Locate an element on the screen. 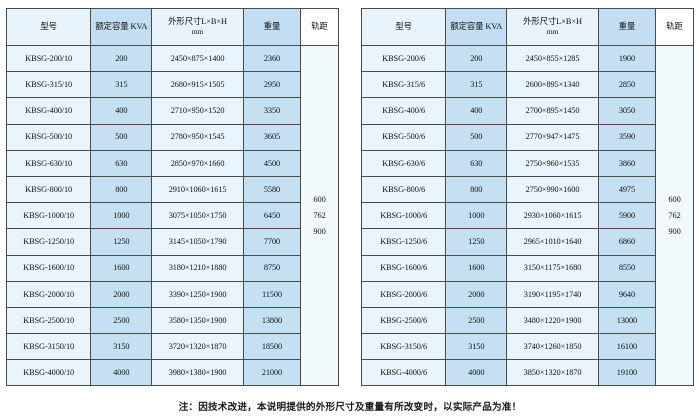 The height and width of the screenshot is (419, 700). cell-model: KBSG-1250/6 is located at coordinates (403, 242).